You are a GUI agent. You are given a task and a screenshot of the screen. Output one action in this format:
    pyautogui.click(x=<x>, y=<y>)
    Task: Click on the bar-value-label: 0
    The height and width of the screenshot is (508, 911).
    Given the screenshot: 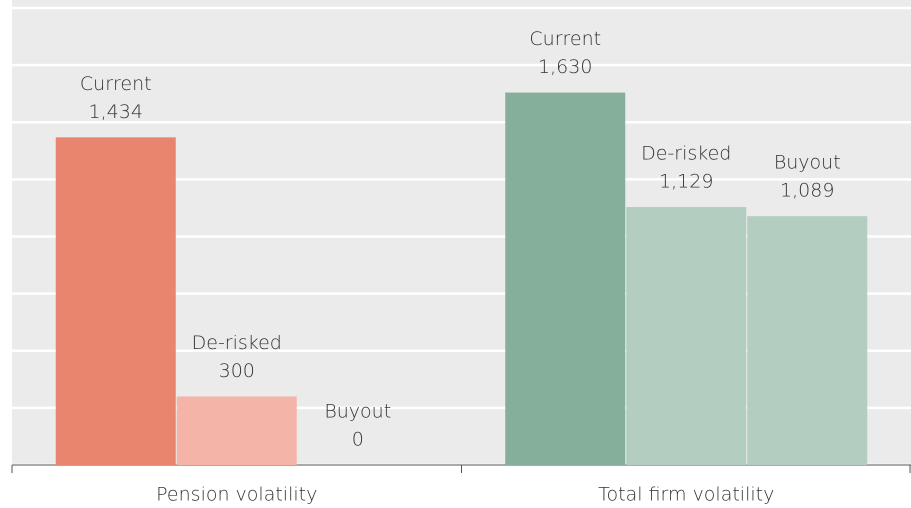 What is the action you would take?
    pyautogui.click(x=358, y=440)
    